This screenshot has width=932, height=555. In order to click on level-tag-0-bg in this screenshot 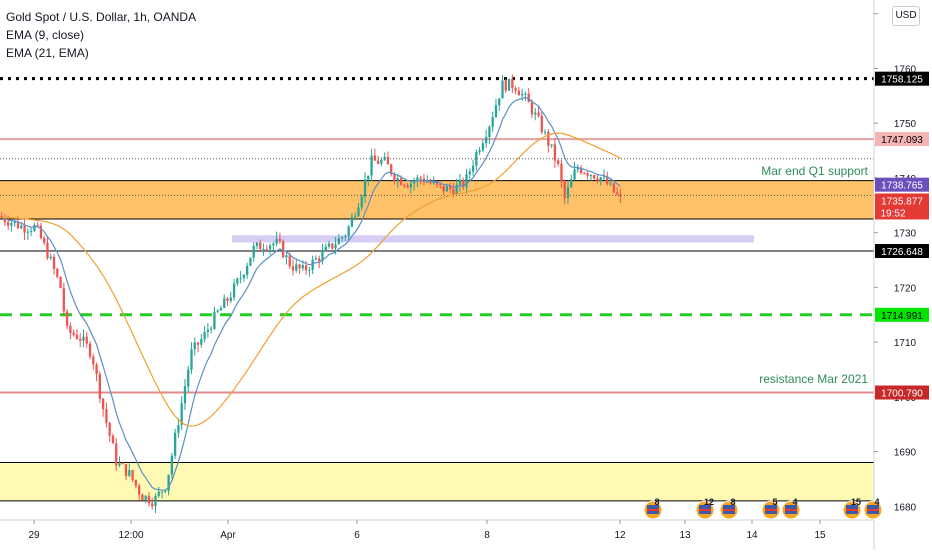, I will do `click(902, 78)`.